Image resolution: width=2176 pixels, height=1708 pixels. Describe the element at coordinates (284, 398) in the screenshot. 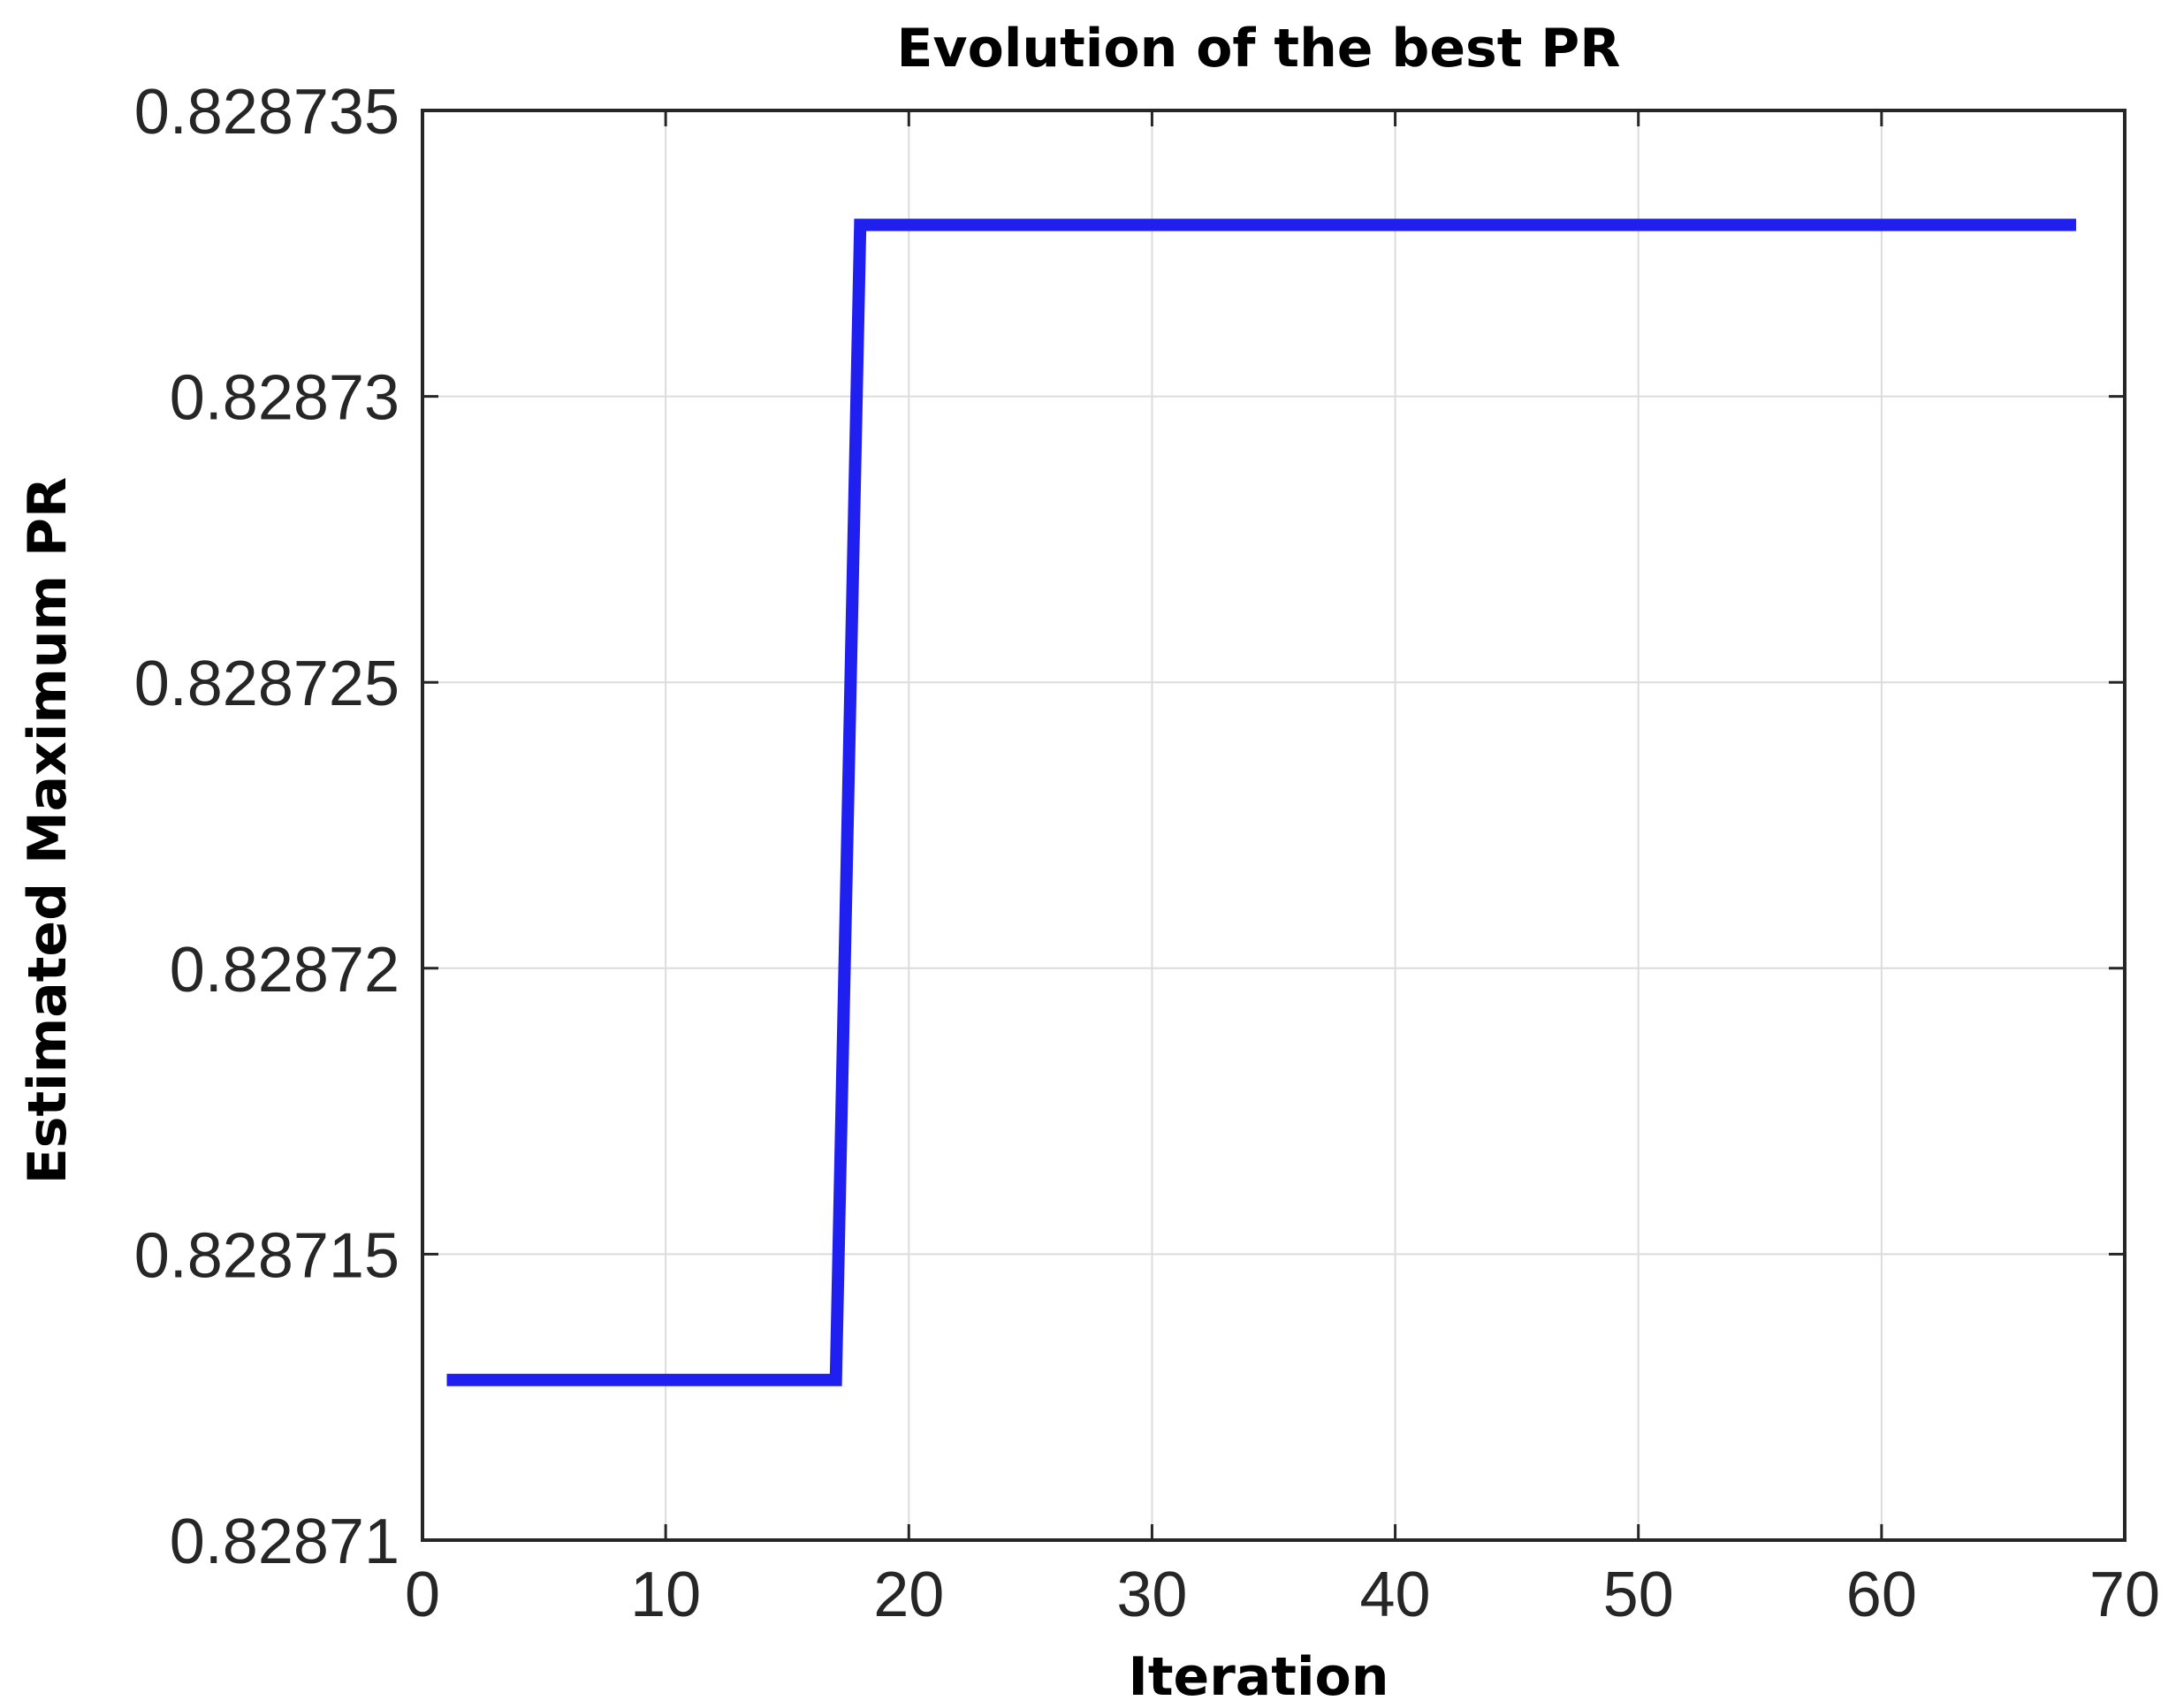

I see `y-tick-label: 0.82873` at that location.